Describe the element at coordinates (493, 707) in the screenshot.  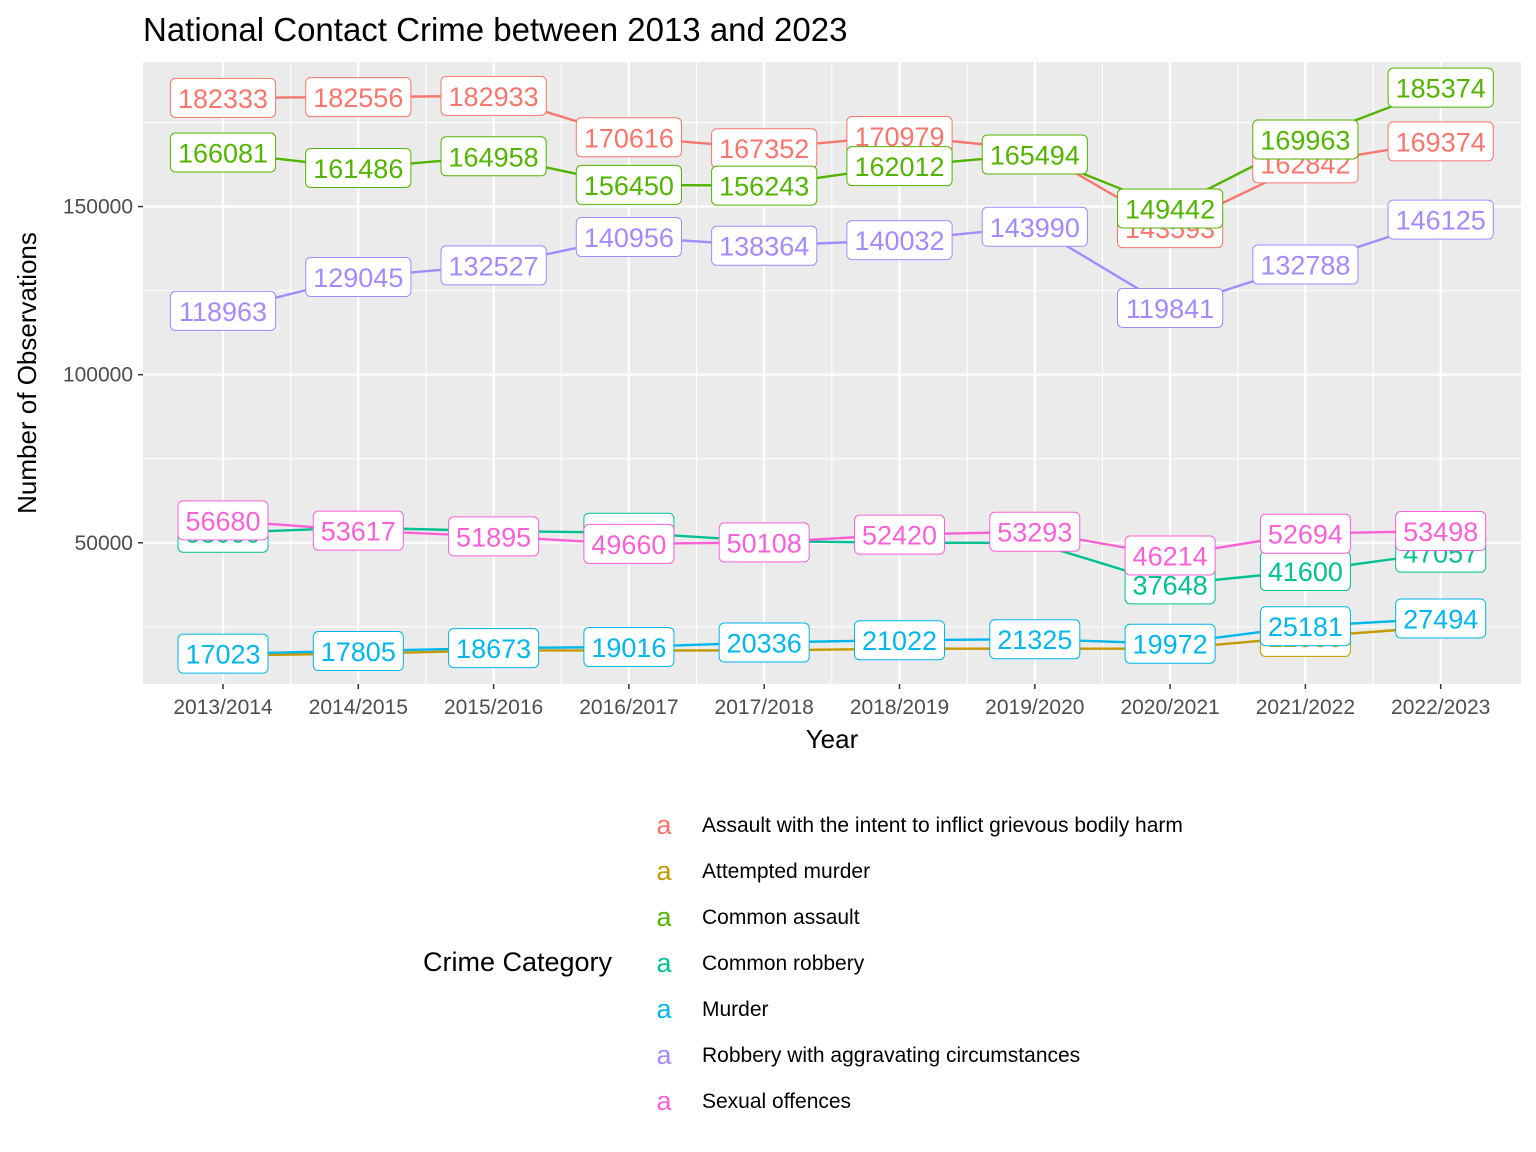
I see `x-tick-label: 2015/2016` at that location.